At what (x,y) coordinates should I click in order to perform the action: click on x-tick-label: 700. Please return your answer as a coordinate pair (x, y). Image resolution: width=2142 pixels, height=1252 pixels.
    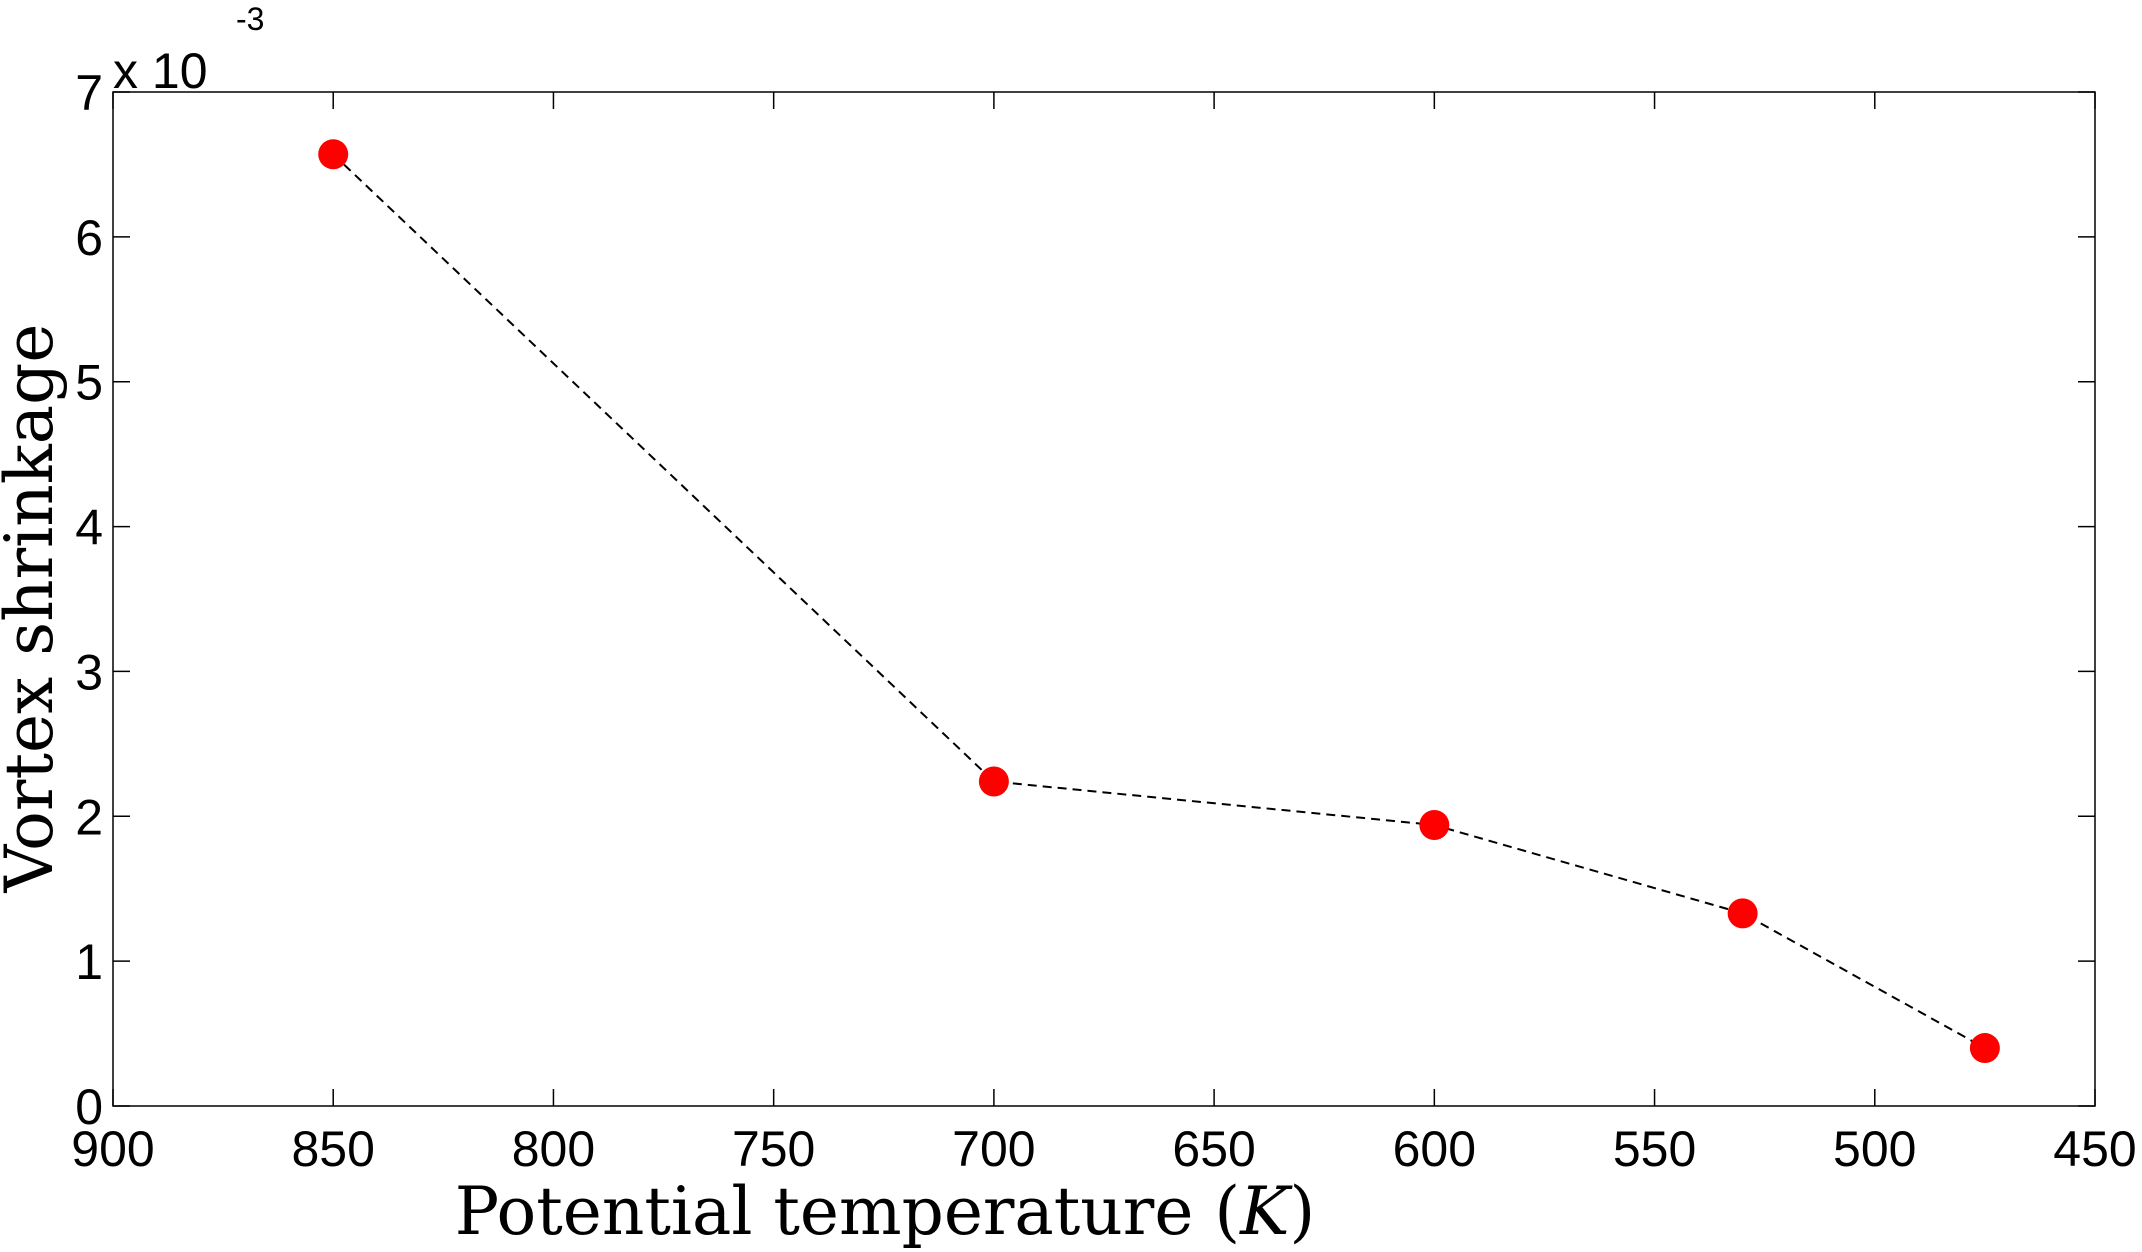
    Looking at the image, I should click on (993, 1149).